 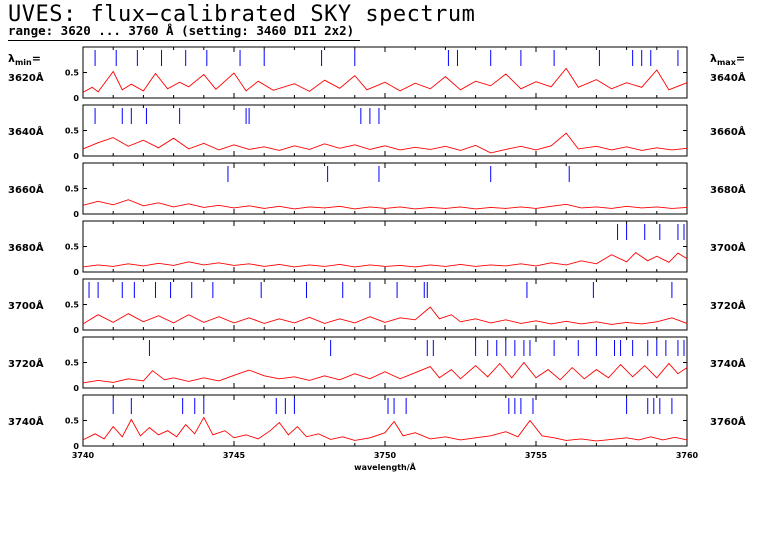 I want to click on lambda-min-label-3: 3680Å, so click(x=26, y=247).